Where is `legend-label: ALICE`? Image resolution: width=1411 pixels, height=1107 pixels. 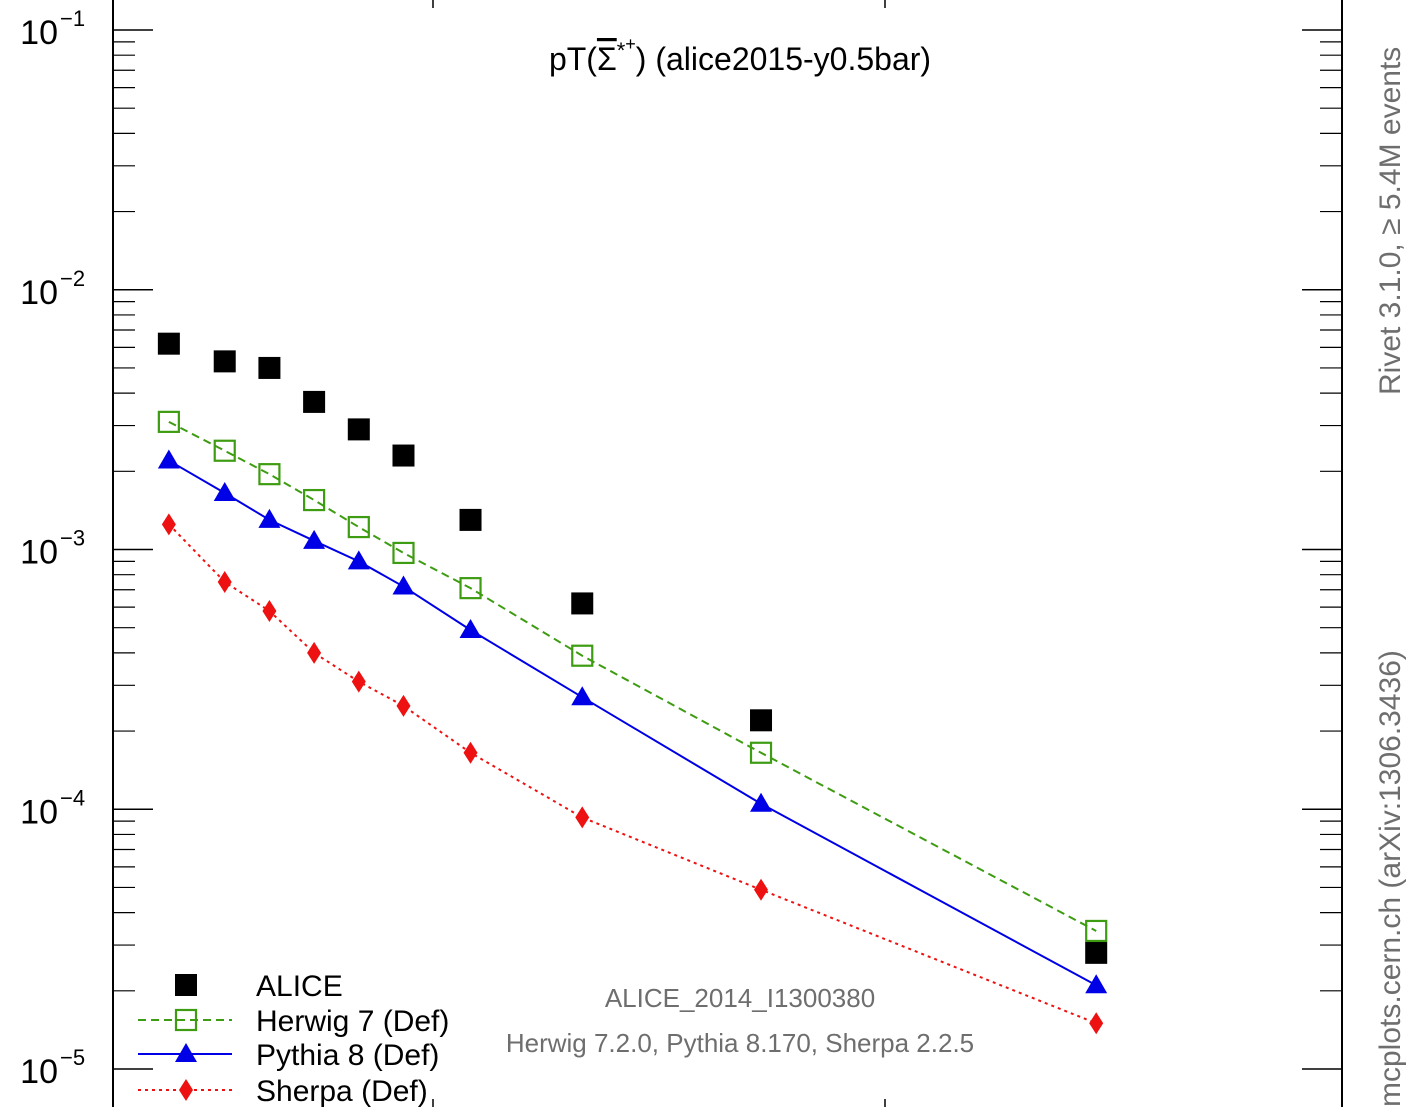
legend-label: ALICE is located at coordinates (299, 986).